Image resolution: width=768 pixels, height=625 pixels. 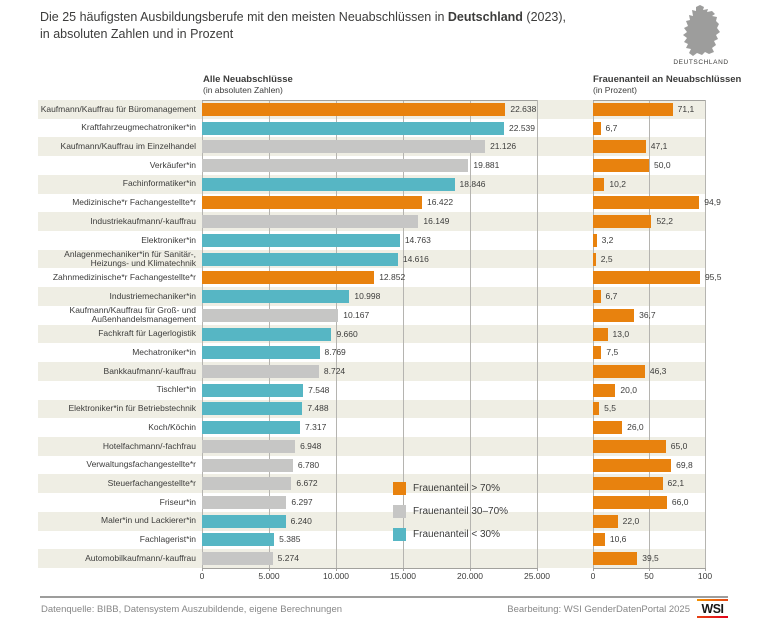 What do you see at coordinates (288, 558) in the screenshot?
I see `bar-absolute-value: 5.274` at bounding box center [288, 558].